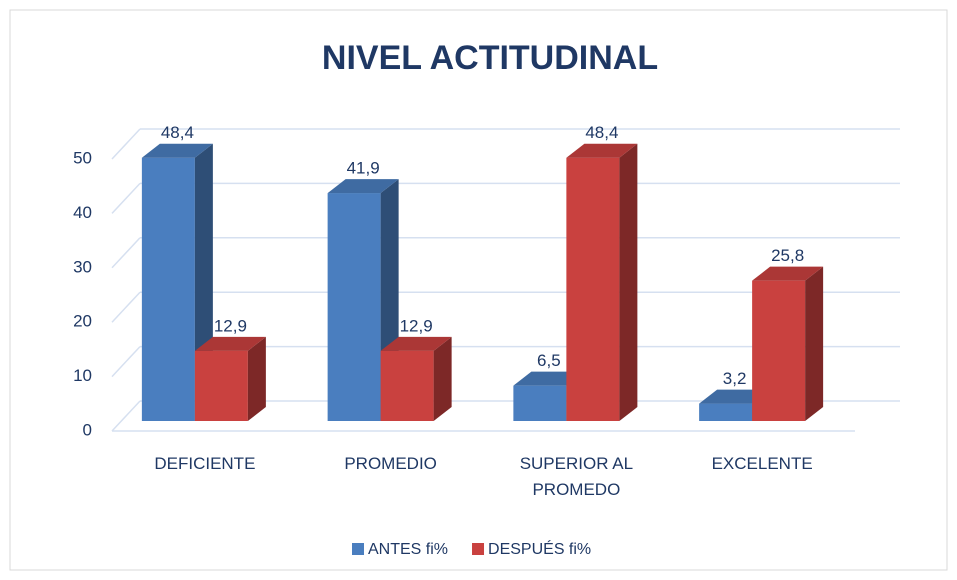 The image size is (957, 580). I want to click on y-tick-label: 50, so click(82, 157).